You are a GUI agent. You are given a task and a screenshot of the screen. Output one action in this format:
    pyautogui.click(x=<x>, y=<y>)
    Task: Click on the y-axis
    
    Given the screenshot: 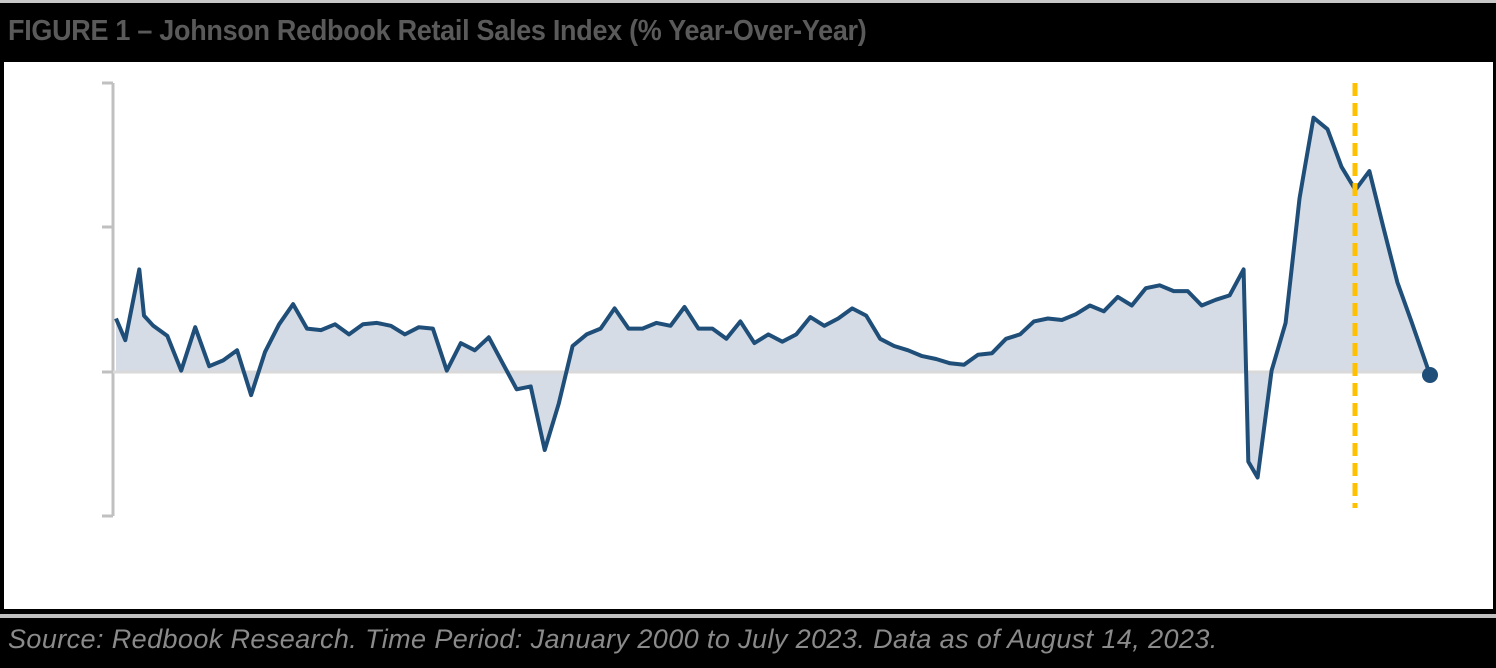 What is the action you would take?
    pyautogui.click(x=108, y=299)
    